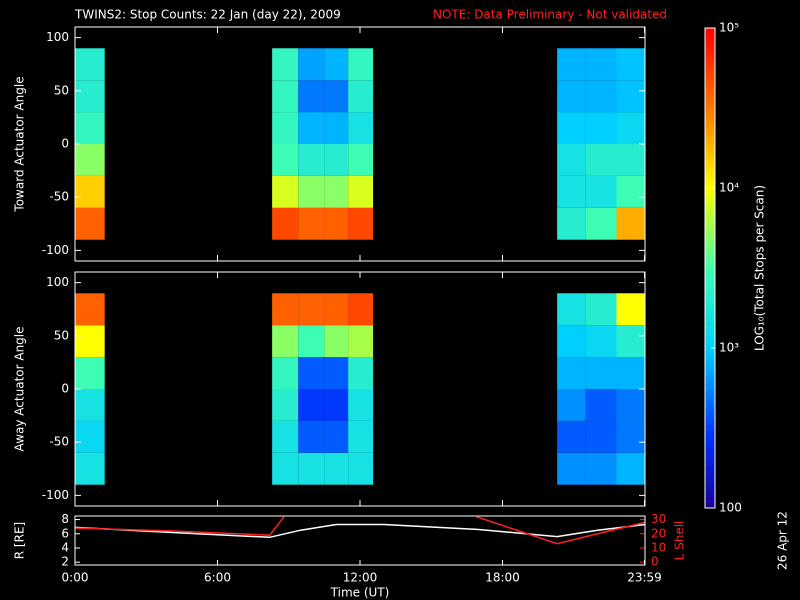  Describe the element at coordinates (360, 540) in the screenshot. I see `frame` at that location.